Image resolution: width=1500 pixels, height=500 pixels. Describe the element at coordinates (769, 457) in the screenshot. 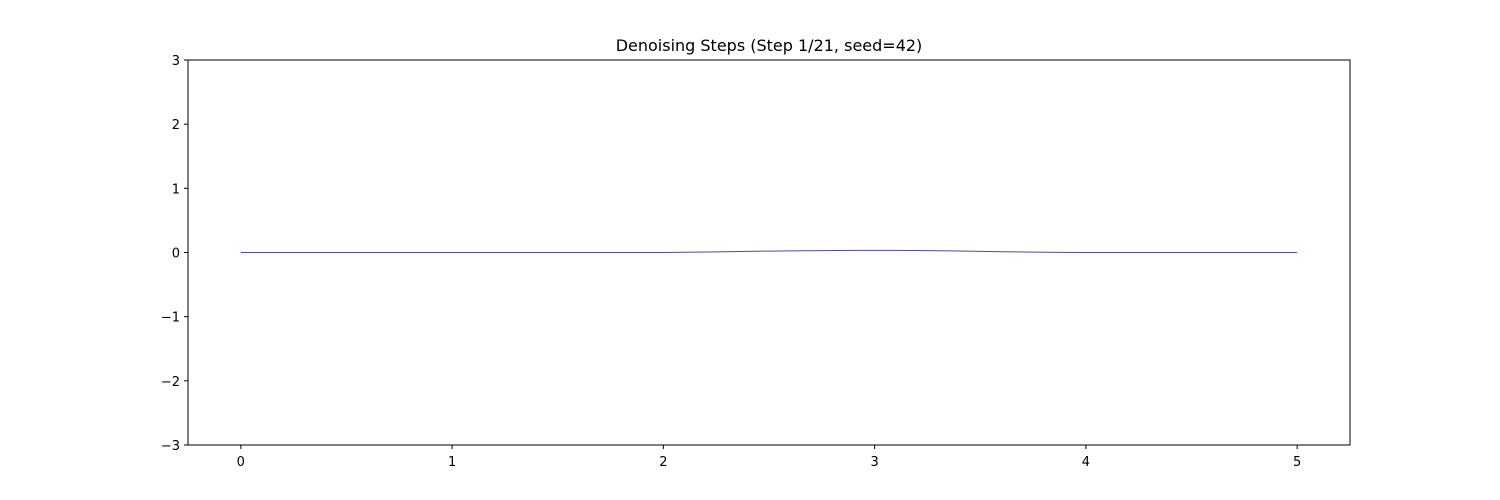

I see `x-axis: 0 1 2 3 4 5` at that location.